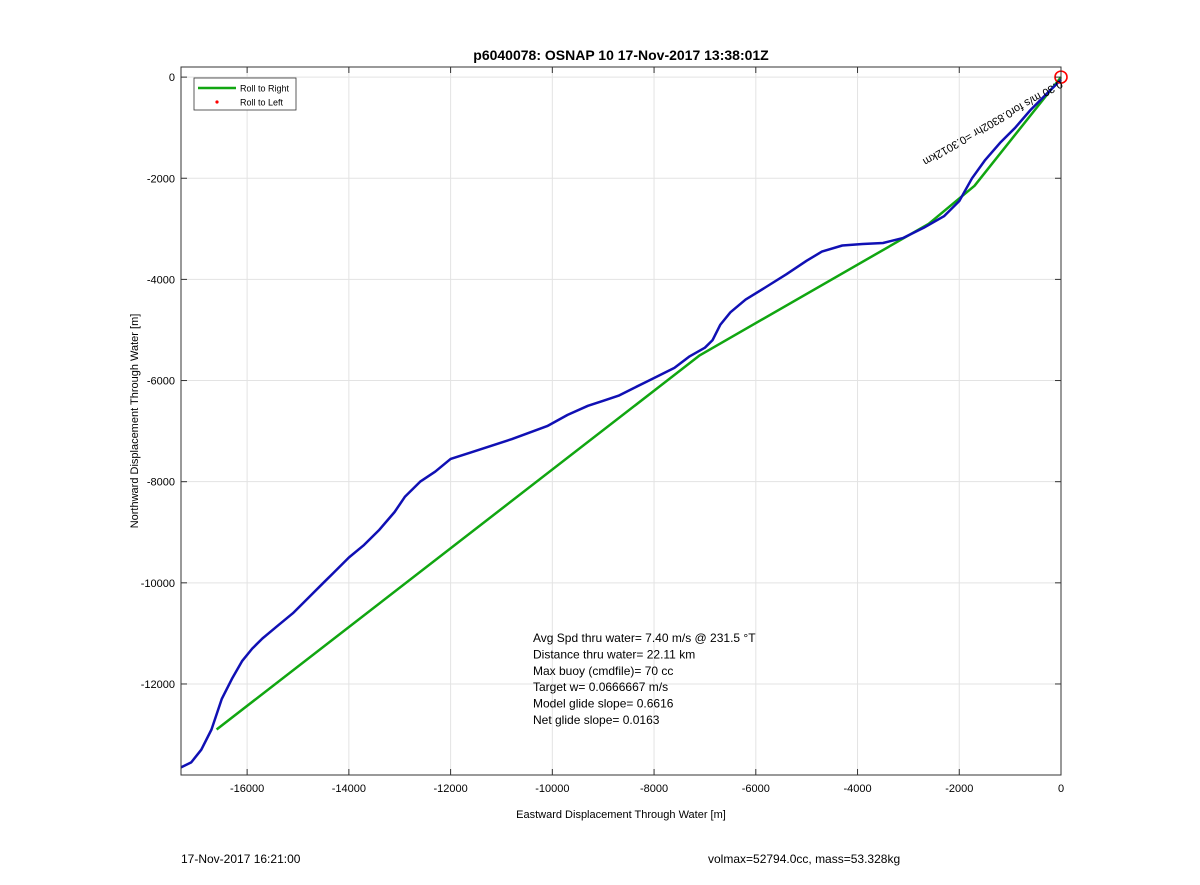  Describe the element at coordinates (644, 638) in the screenshot. I see `stats-line: Avg Spd thru water= 7.40 m/s @ 231.5 °T` at that location.